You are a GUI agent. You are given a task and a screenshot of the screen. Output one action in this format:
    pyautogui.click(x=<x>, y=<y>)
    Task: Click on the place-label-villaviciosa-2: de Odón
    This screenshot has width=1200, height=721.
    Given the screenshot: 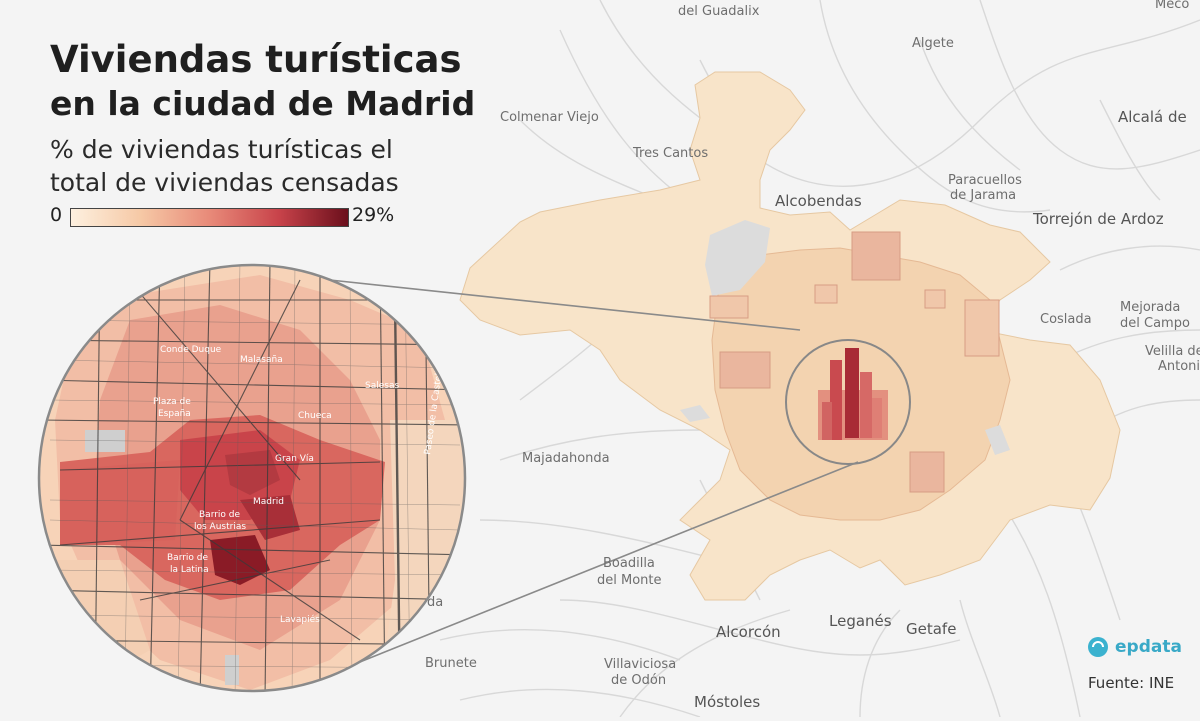 What is the action you would take?
    pyautogui.click(x=639, y=680)
    